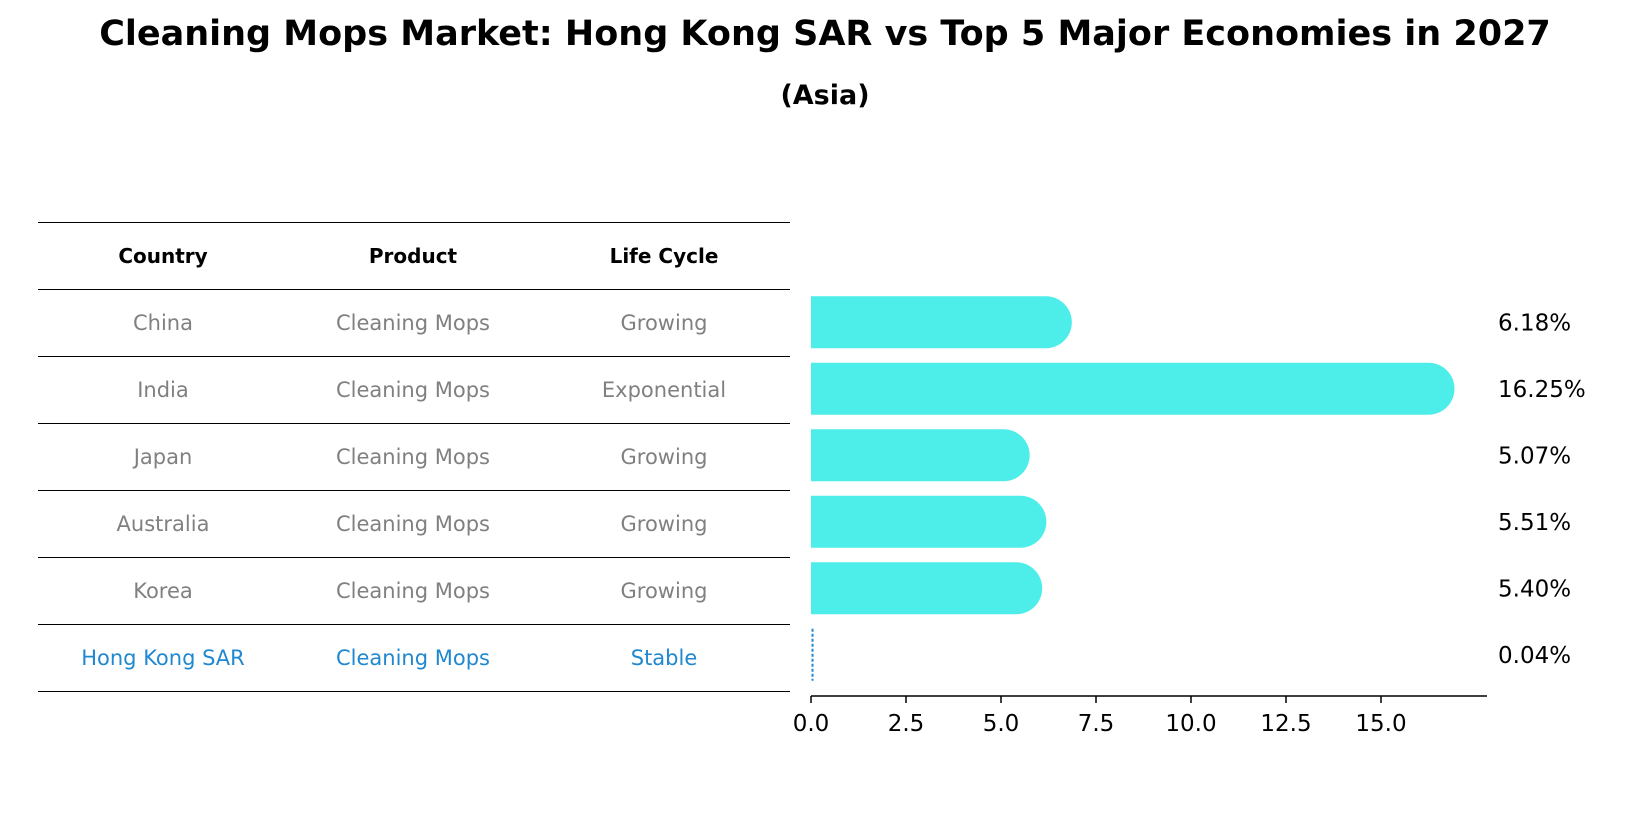 This screenshot has height=823, width=1650. What do you see at coordinates (1534, 589) in the screenshot?
I see `value-label: 5.40%` at bounding box center [1534, 589].